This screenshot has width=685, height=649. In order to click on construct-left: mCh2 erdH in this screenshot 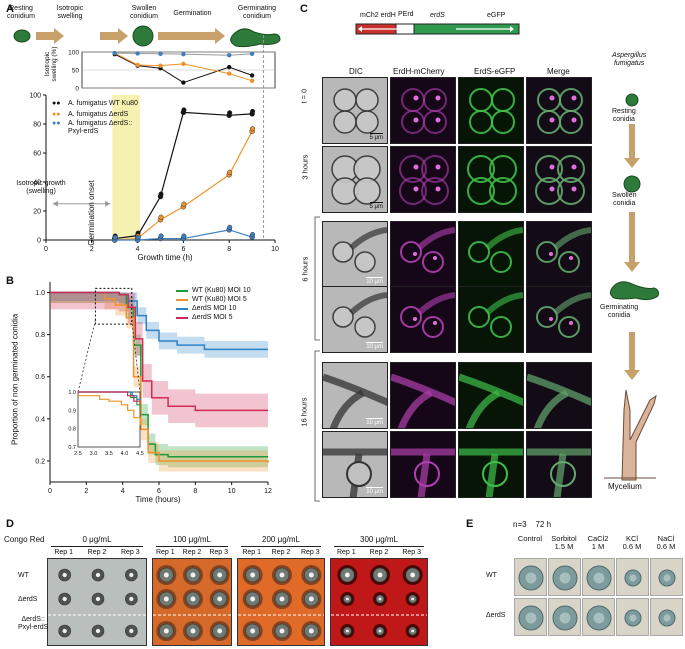, I will do `click(378, 15)`.